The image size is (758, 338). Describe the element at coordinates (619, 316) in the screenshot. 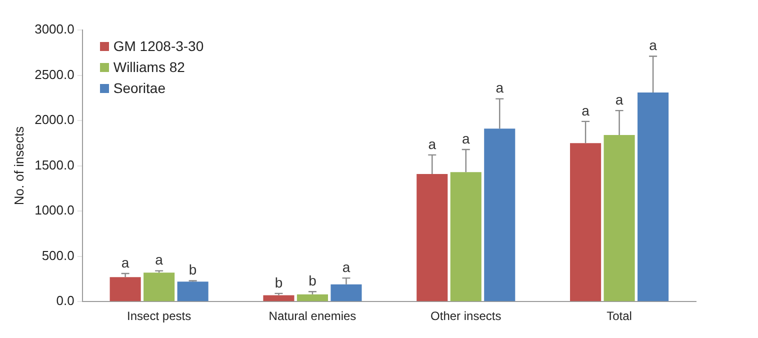

I see `x-tick-label: Total` at that location.